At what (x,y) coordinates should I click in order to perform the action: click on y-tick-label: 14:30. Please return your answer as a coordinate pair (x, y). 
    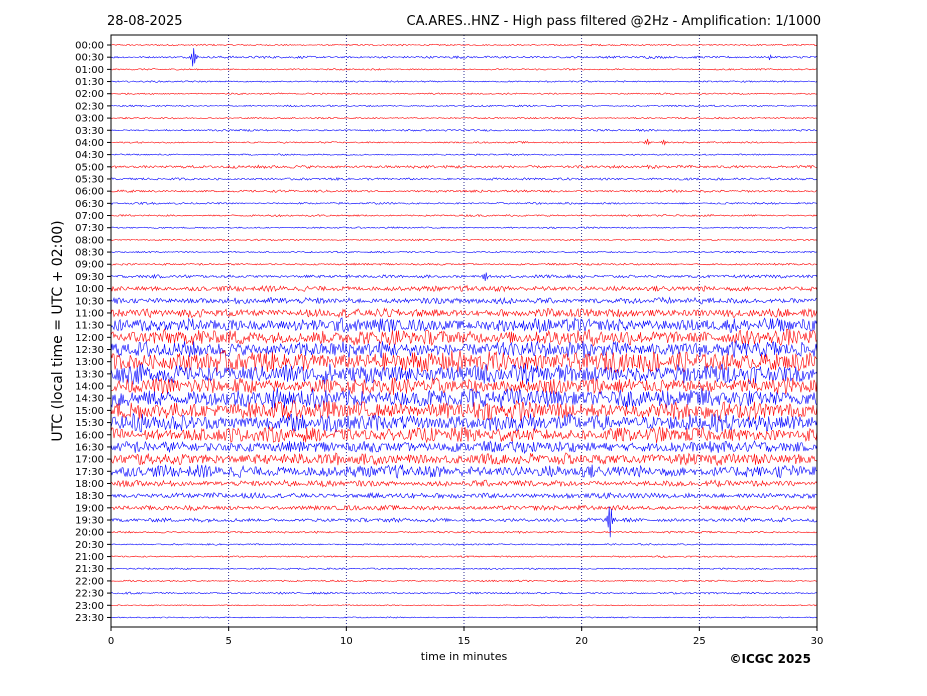
    Looking at the image, I should click on (89, 399).